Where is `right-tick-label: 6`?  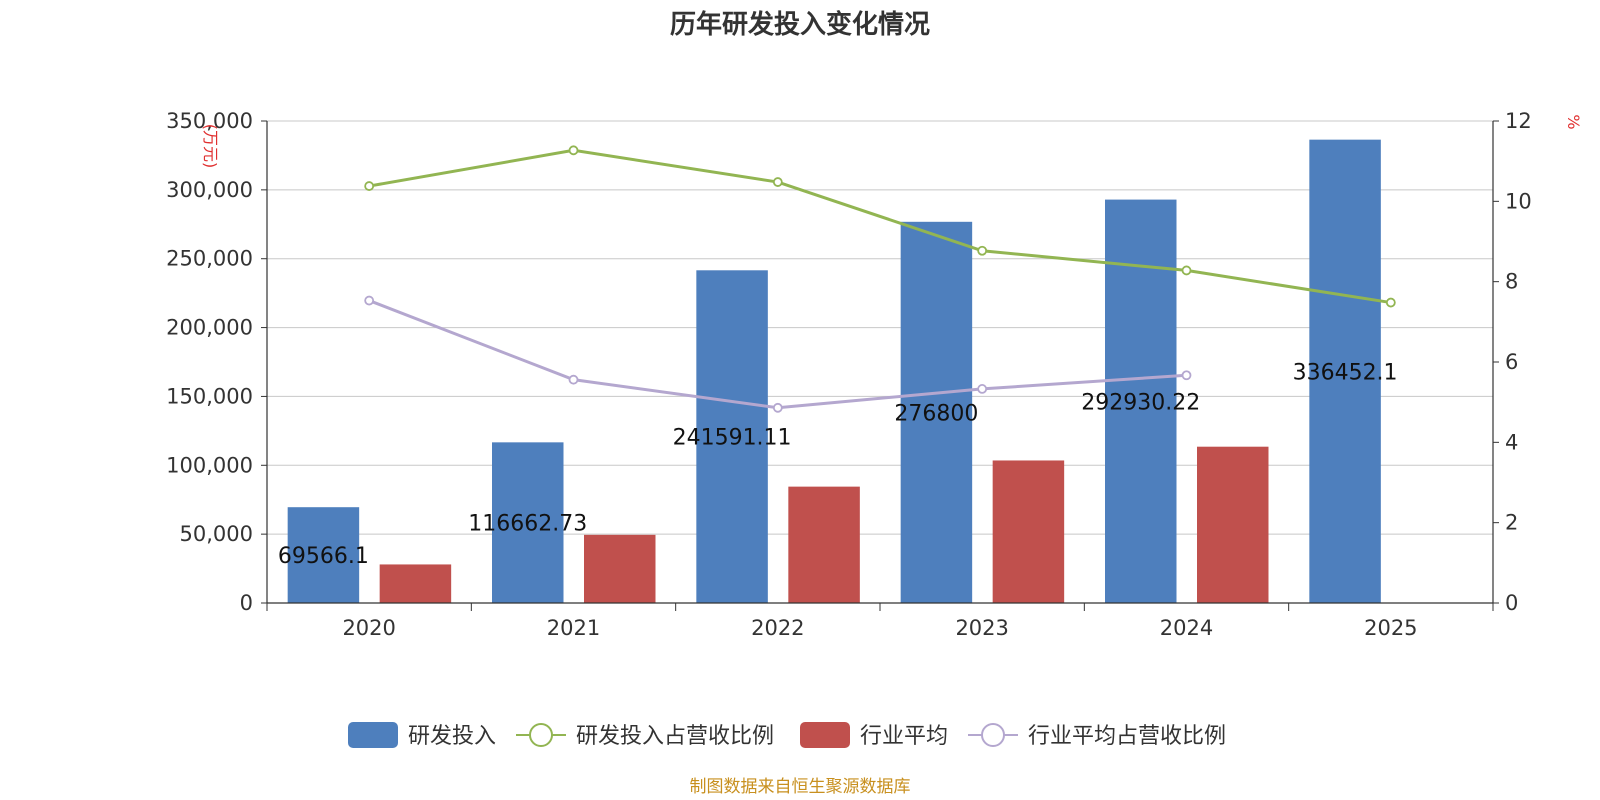
right-tick-label: 6 is located at coordinates (1511, 362).